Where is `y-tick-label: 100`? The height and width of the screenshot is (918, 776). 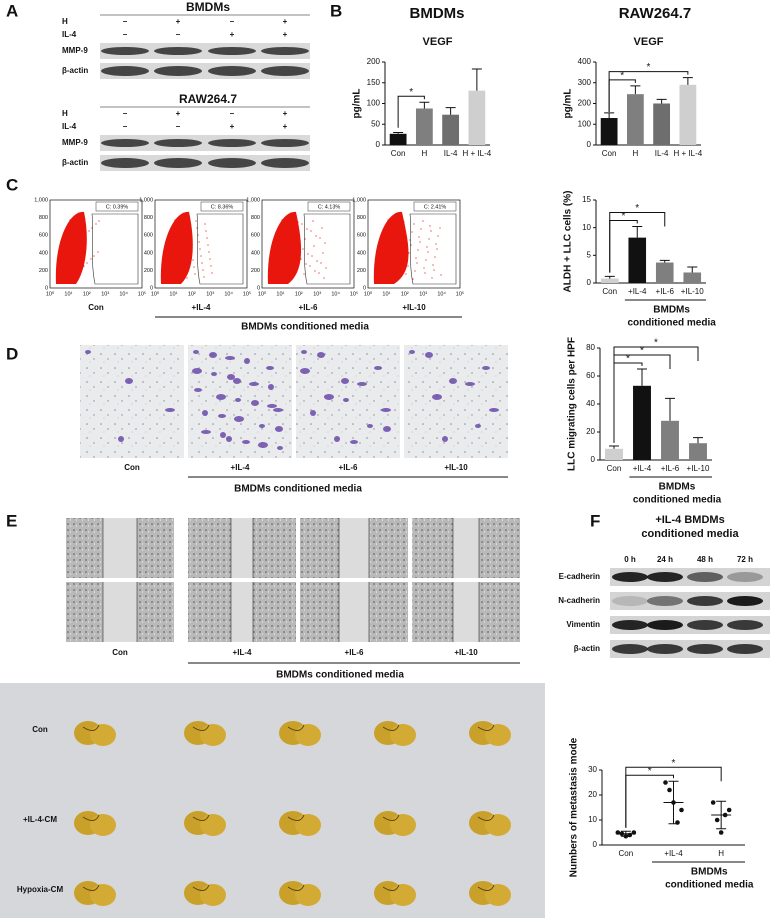 y-tick-label: 100 is located at coordinates (585, 123).